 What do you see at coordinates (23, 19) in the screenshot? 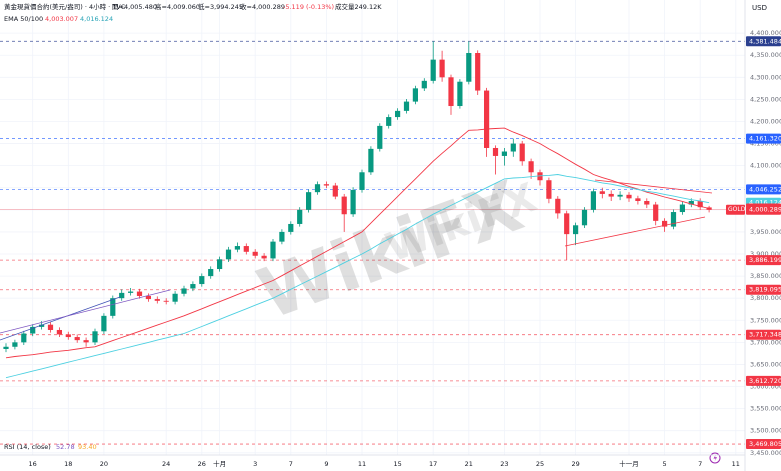
I see `ema-label: EMA 50/100` at bounding box center [23, 19].